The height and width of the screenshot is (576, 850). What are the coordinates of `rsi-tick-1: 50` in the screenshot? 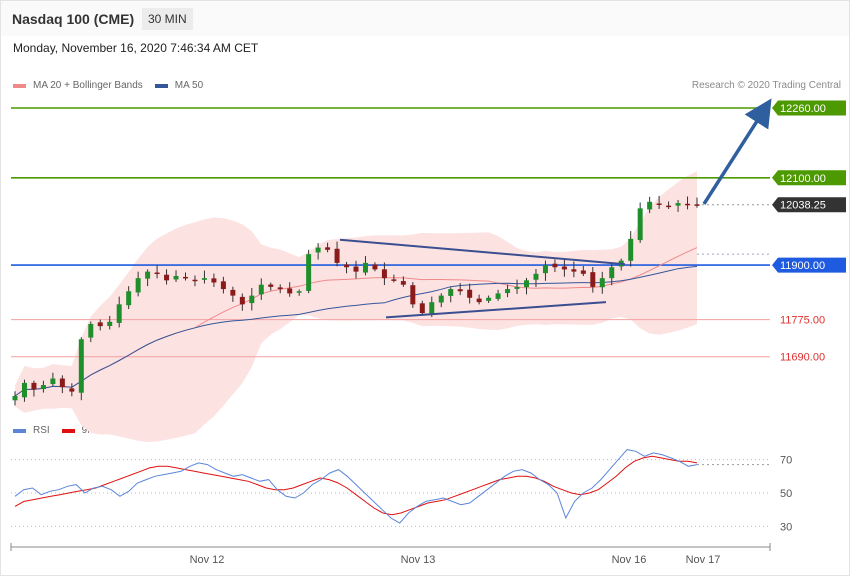 It's located at (786, 494).